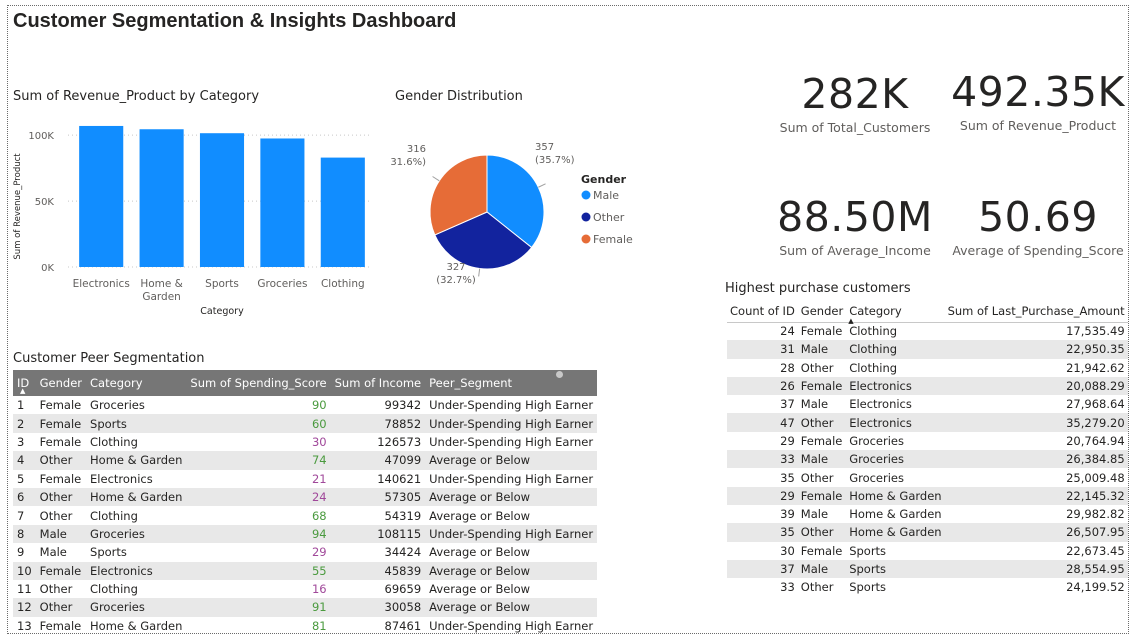 This screenshot has width=1134, height=639. I want to click on column-header-category: Category, so click(136, 383).